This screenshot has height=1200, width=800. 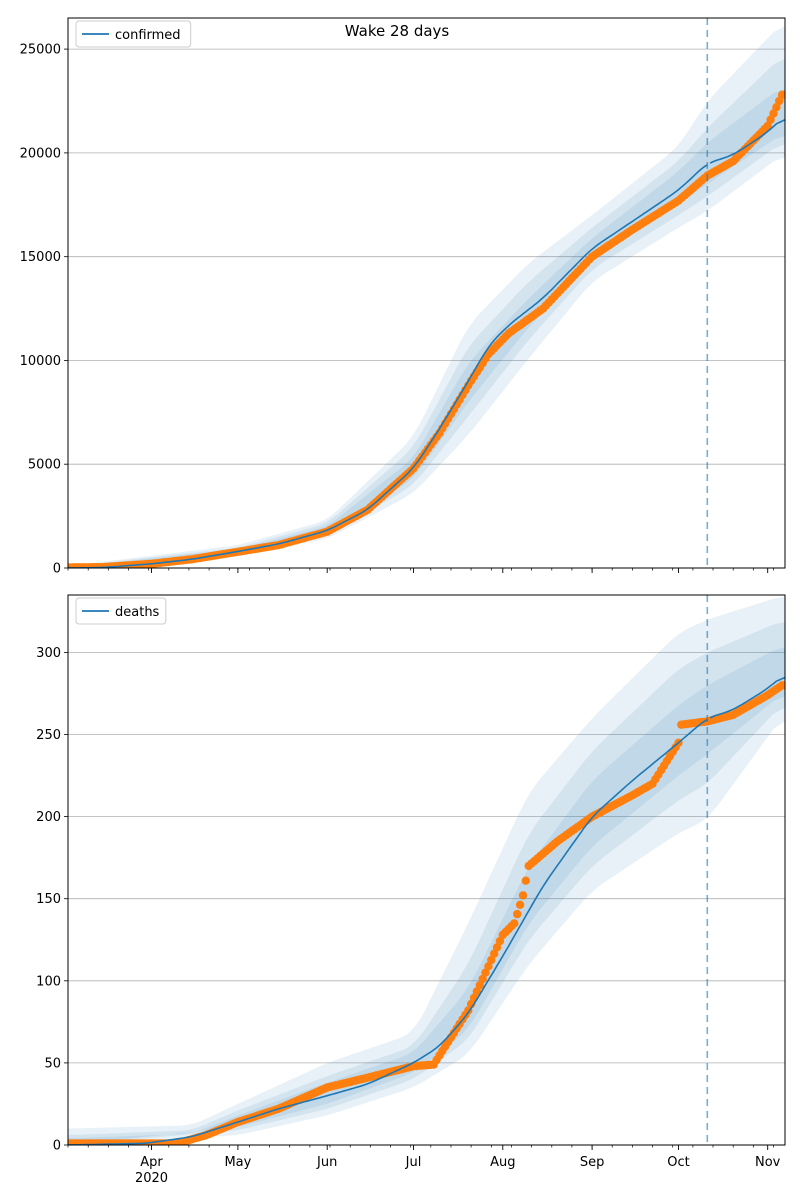 What do you see at coordinates (44, 465) in the screenshot?
I see `y-tick-label: 5000` at bounding box center [44, 465].